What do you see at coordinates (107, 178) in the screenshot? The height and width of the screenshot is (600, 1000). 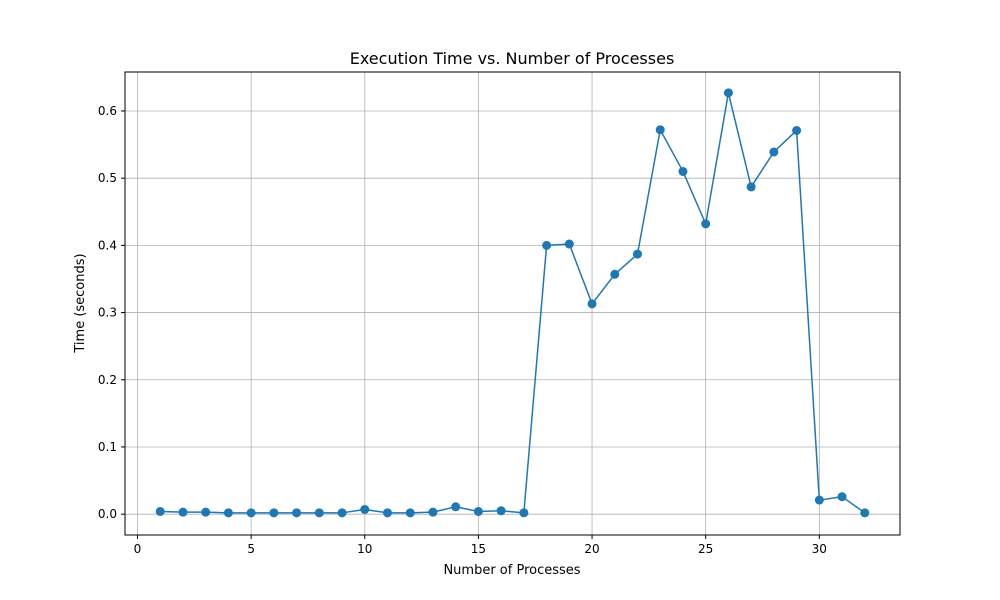 I see `y-tick-label: 0.5` at bounding box center [107, 178].